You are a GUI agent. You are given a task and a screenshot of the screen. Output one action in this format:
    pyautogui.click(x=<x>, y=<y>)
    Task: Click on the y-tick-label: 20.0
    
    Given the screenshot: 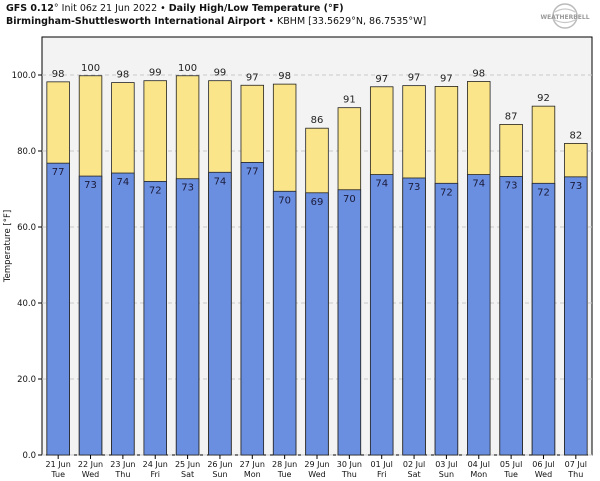 What is the action you would take?
    pyautogui.click(x=26, y=380)
    